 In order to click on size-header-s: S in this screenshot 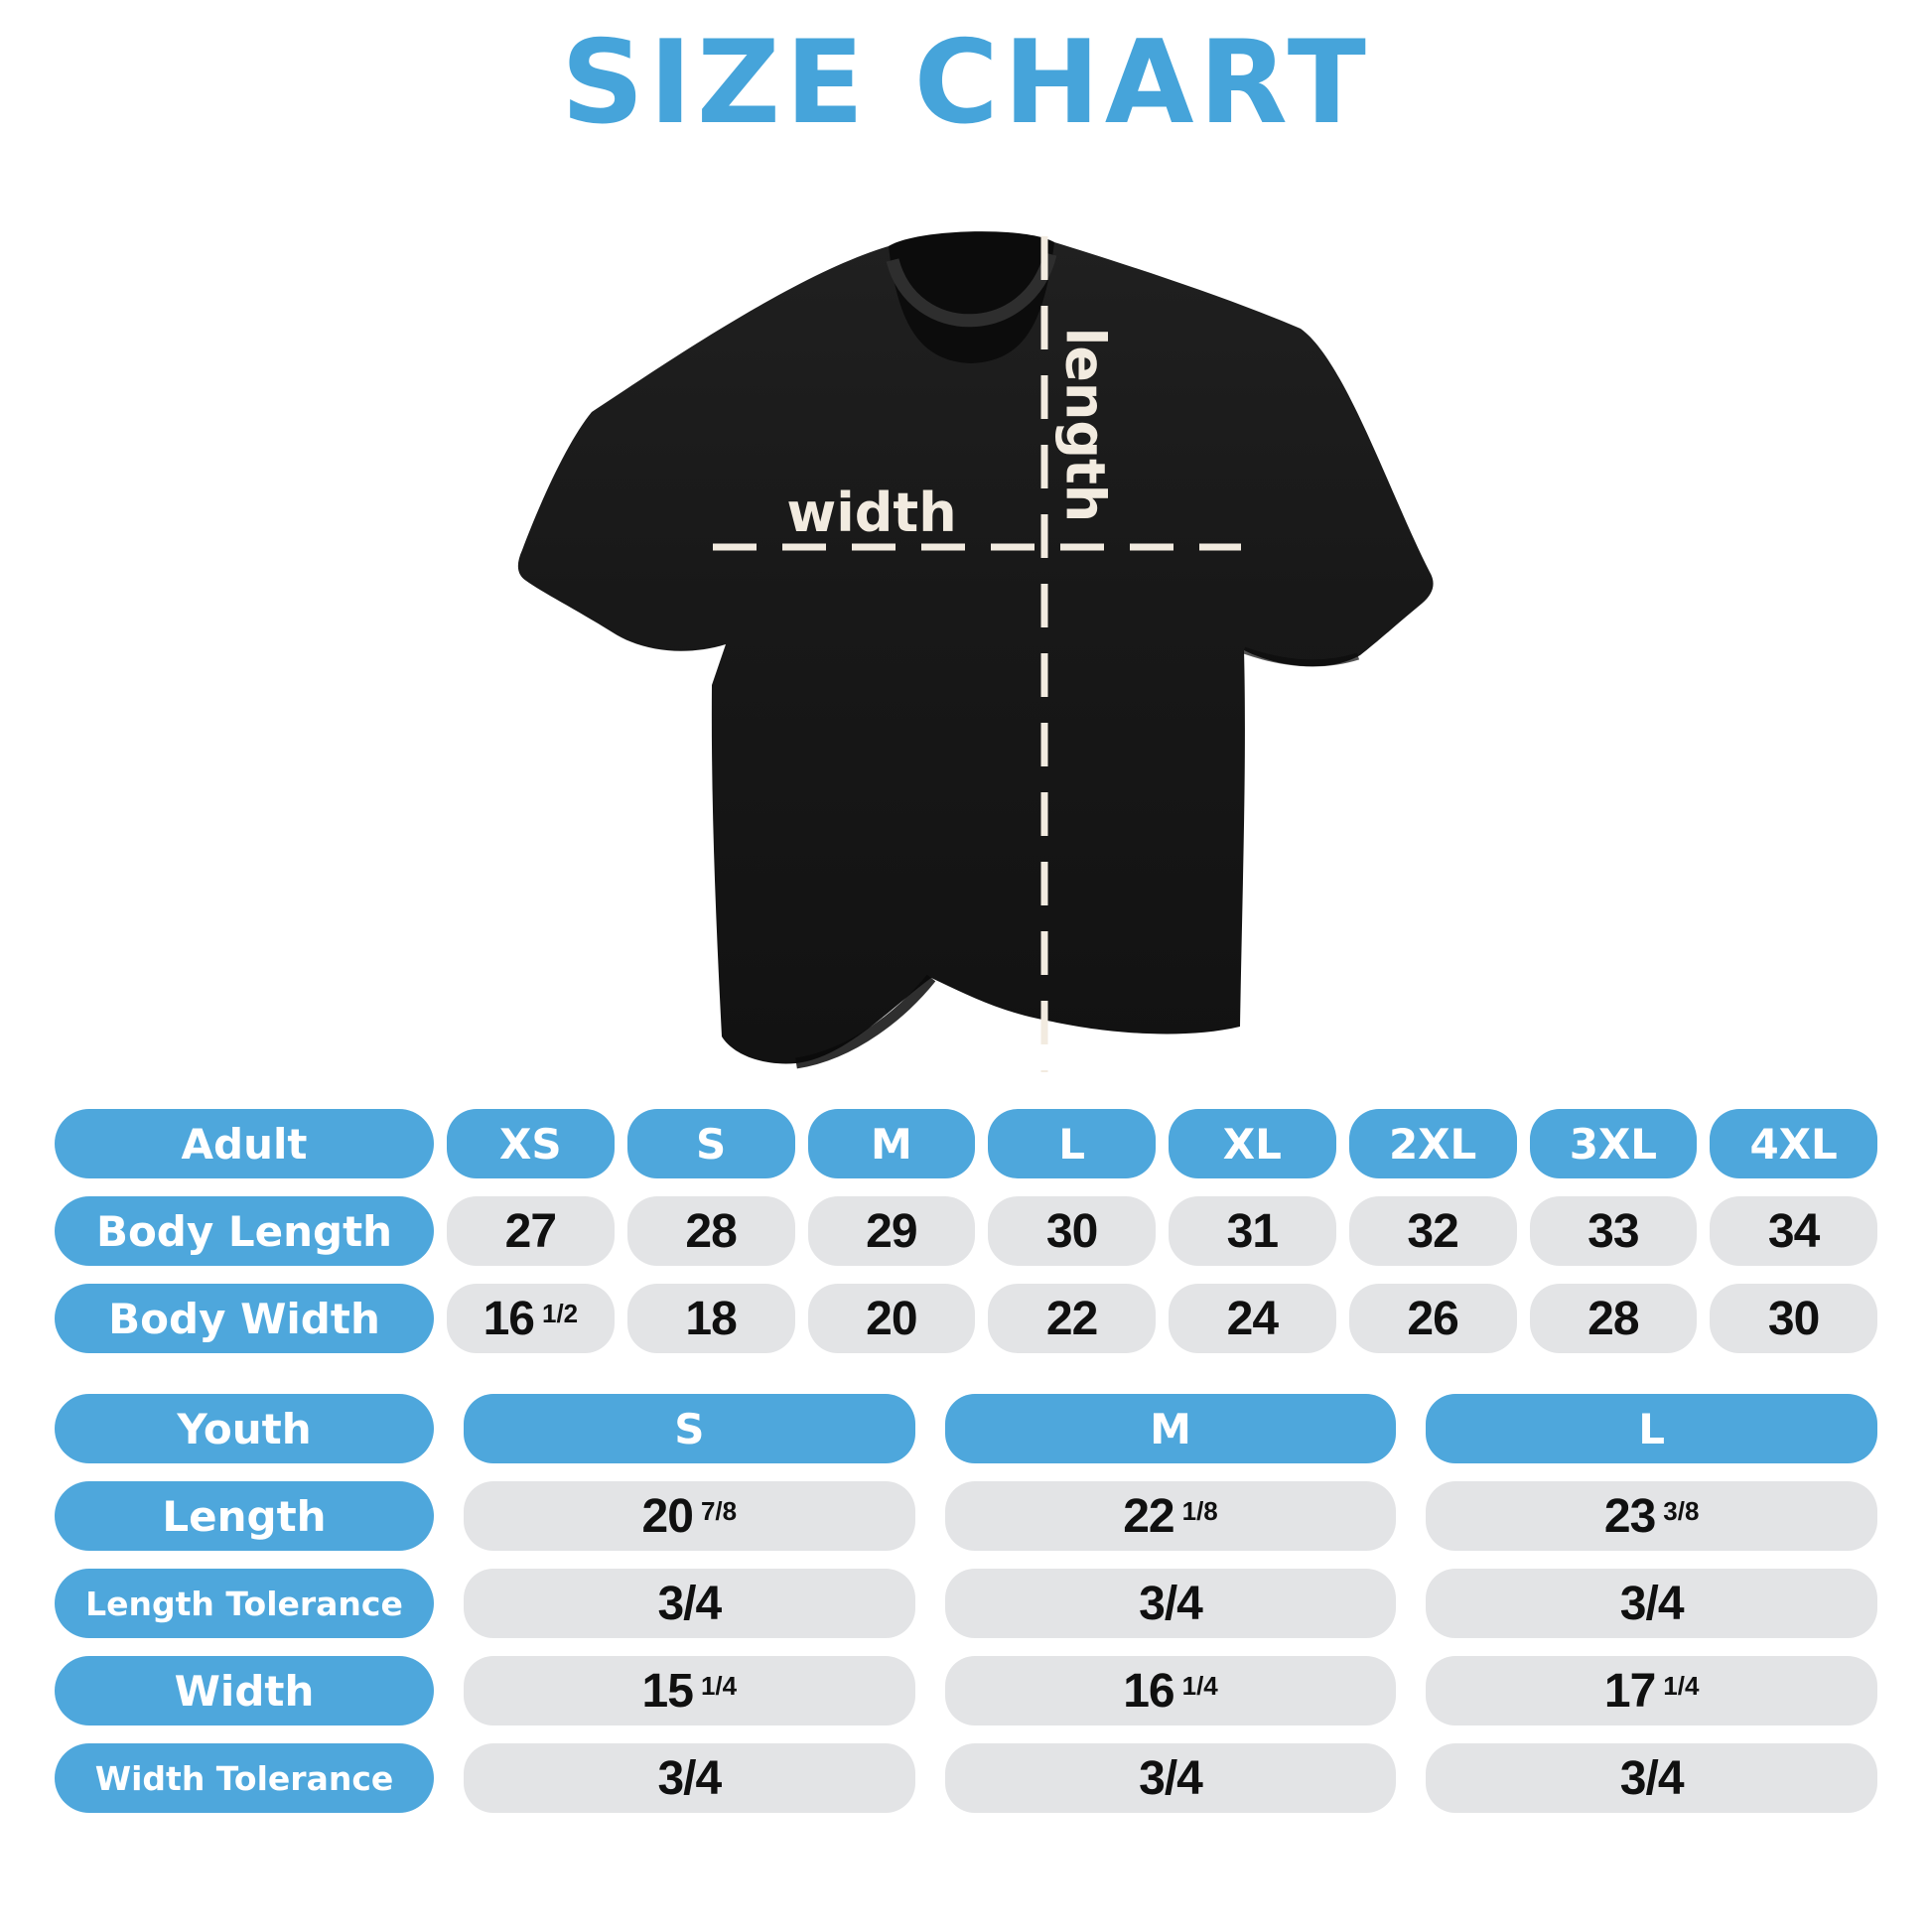, I will do `click(711, 1143)`.